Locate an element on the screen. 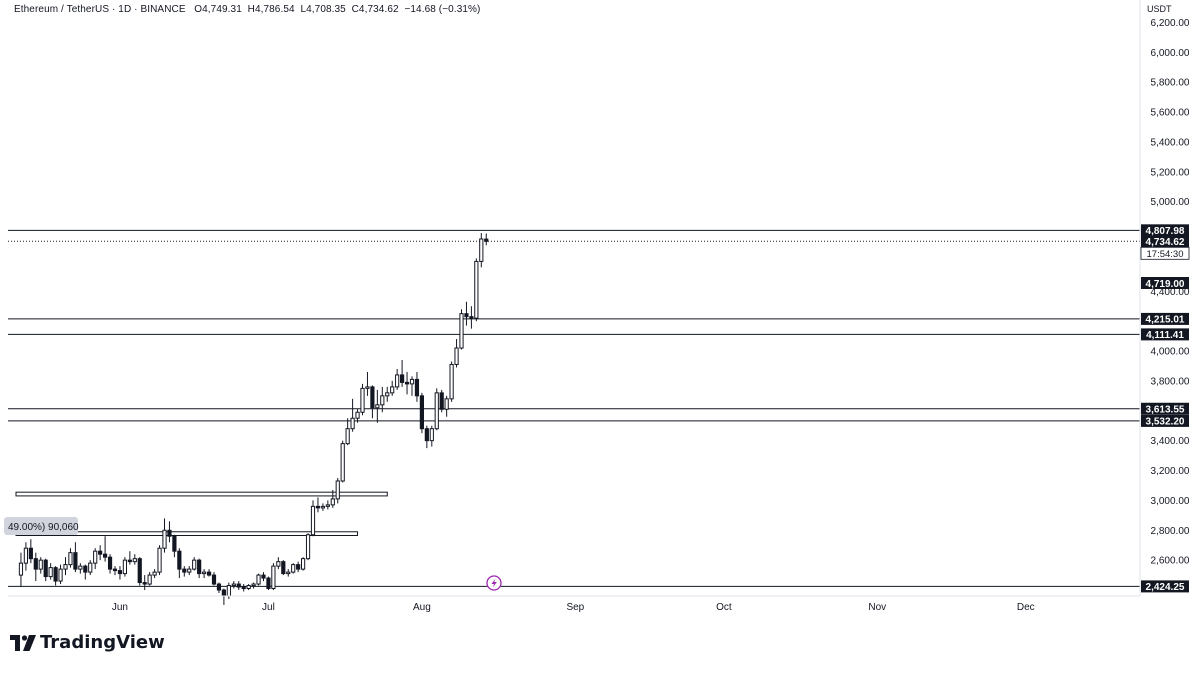  ohlc-low: L4,708.35 is located at coordinates (323, 9).